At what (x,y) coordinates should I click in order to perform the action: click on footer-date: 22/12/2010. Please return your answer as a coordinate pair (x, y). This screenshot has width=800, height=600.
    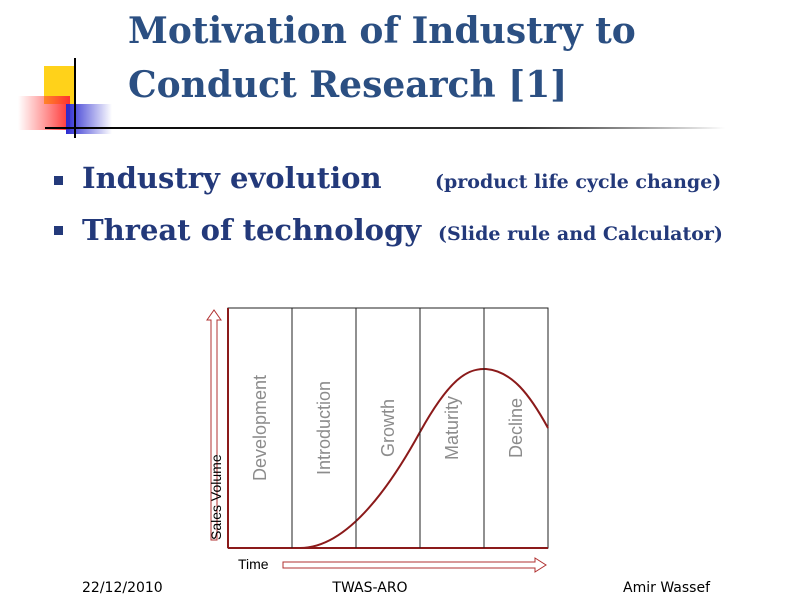
    Looking at the image, I should click on (122, 588).